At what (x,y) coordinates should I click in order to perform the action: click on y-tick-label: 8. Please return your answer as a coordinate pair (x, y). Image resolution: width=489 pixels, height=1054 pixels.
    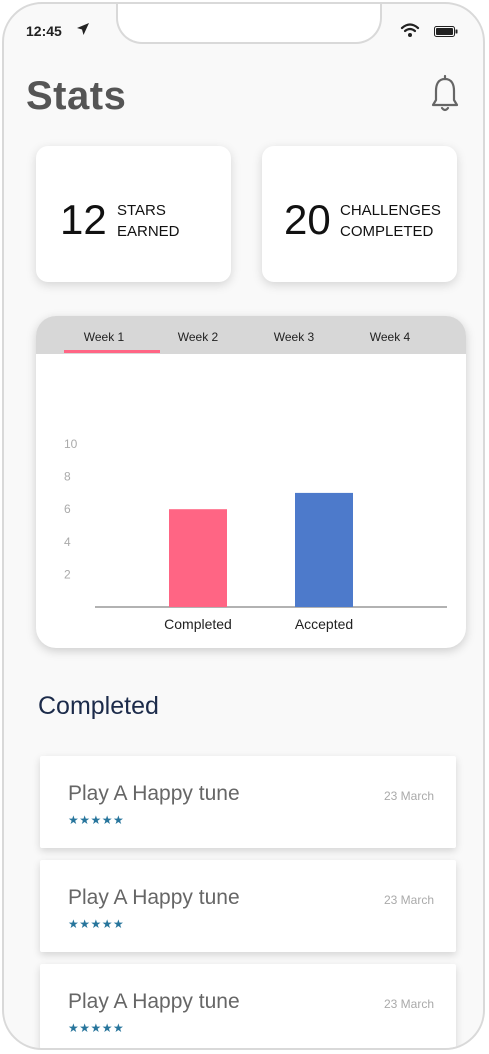
    Looking at the image, I should click on (67, 477).